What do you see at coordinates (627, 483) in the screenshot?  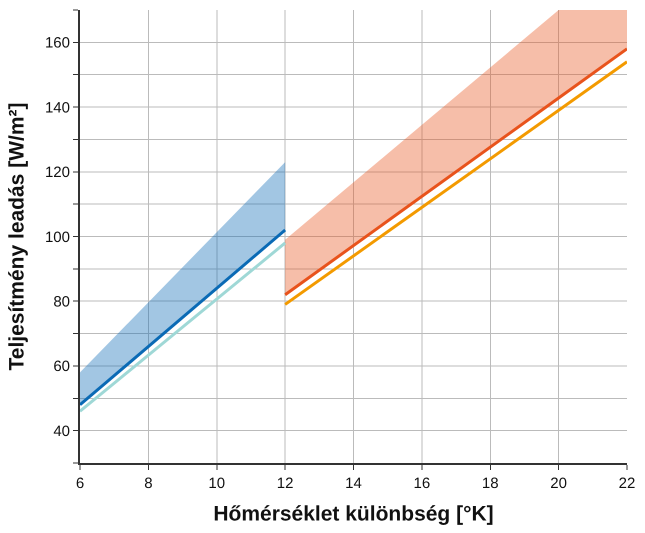 I see `x-tick-label: 22` at bounding box center [627, 483].